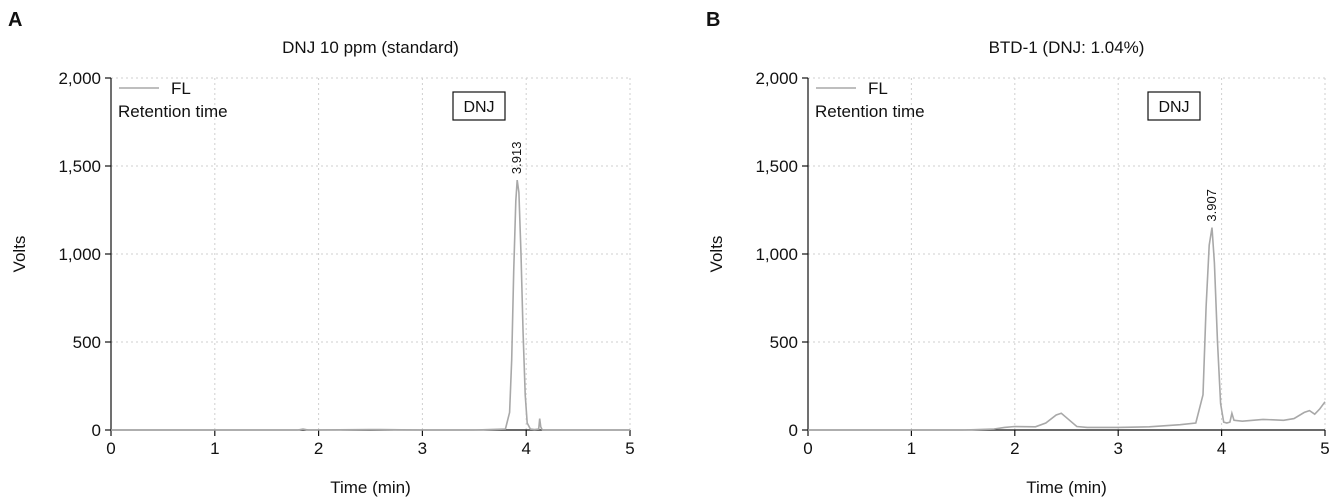 The height and width of the screenshot is (499, 1341). Describe the element at coordinates (370, 47) in the screenshot. I see `chart-title: DNJ 10 ppm (standard)` at that location.